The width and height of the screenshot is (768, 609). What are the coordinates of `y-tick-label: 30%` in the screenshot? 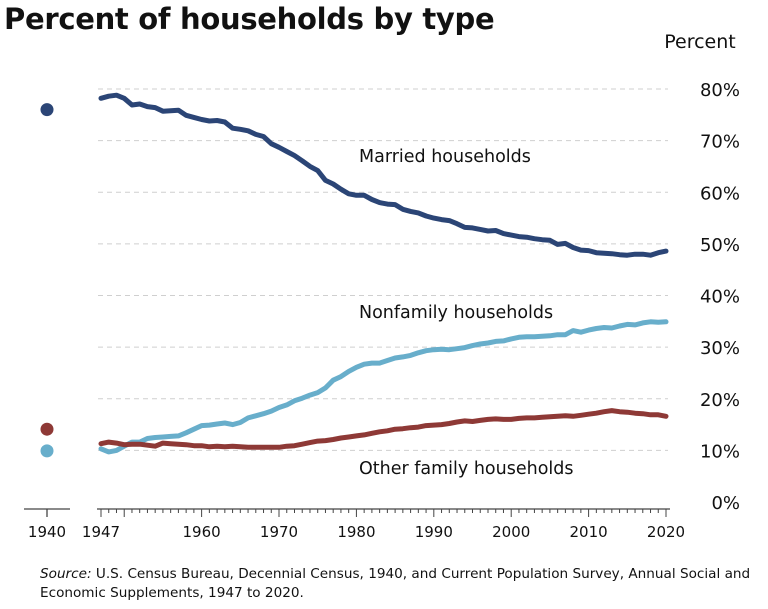 It's located at (720, 348).